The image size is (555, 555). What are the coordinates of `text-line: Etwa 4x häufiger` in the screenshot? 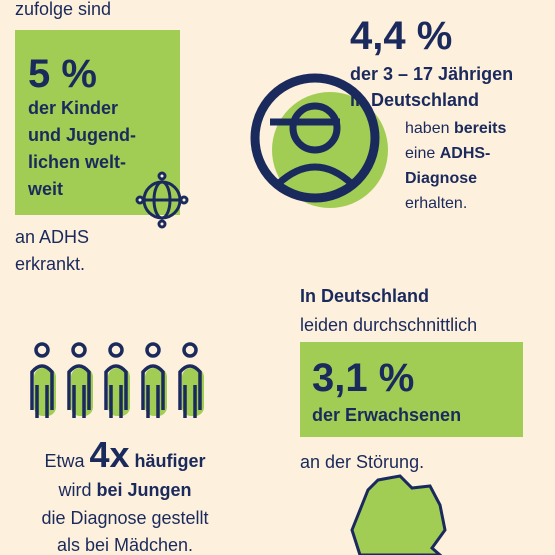 It's located at (125, 455).